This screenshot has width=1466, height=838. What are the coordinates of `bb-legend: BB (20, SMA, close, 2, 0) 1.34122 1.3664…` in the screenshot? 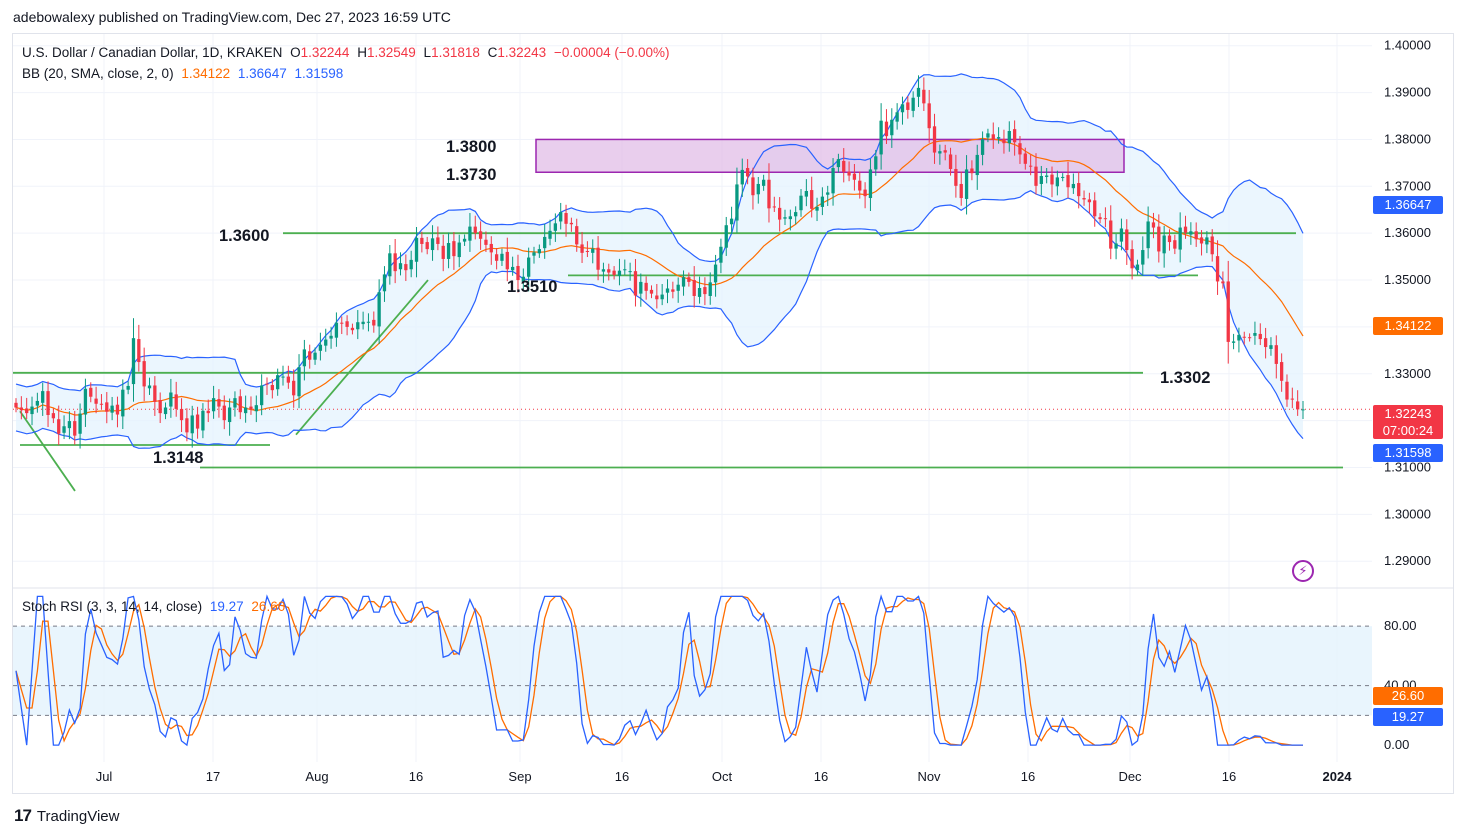 It's located at (184, 73).